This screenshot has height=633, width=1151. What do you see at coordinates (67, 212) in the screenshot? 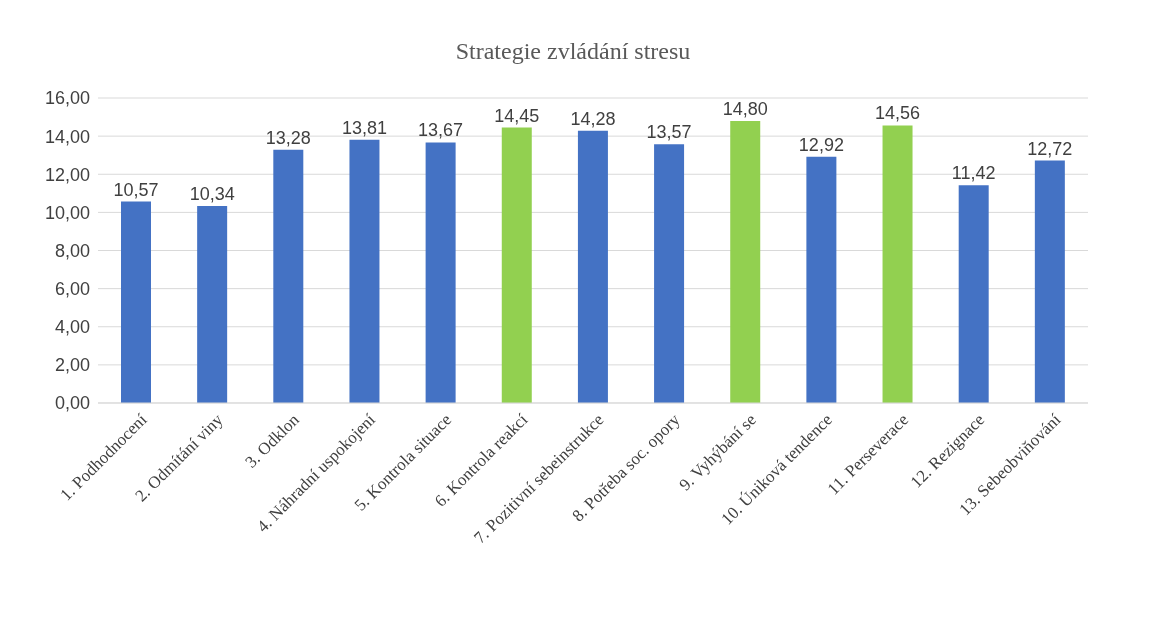
I see `y-tick-label: 10,00` at bounding box center [67, 212].